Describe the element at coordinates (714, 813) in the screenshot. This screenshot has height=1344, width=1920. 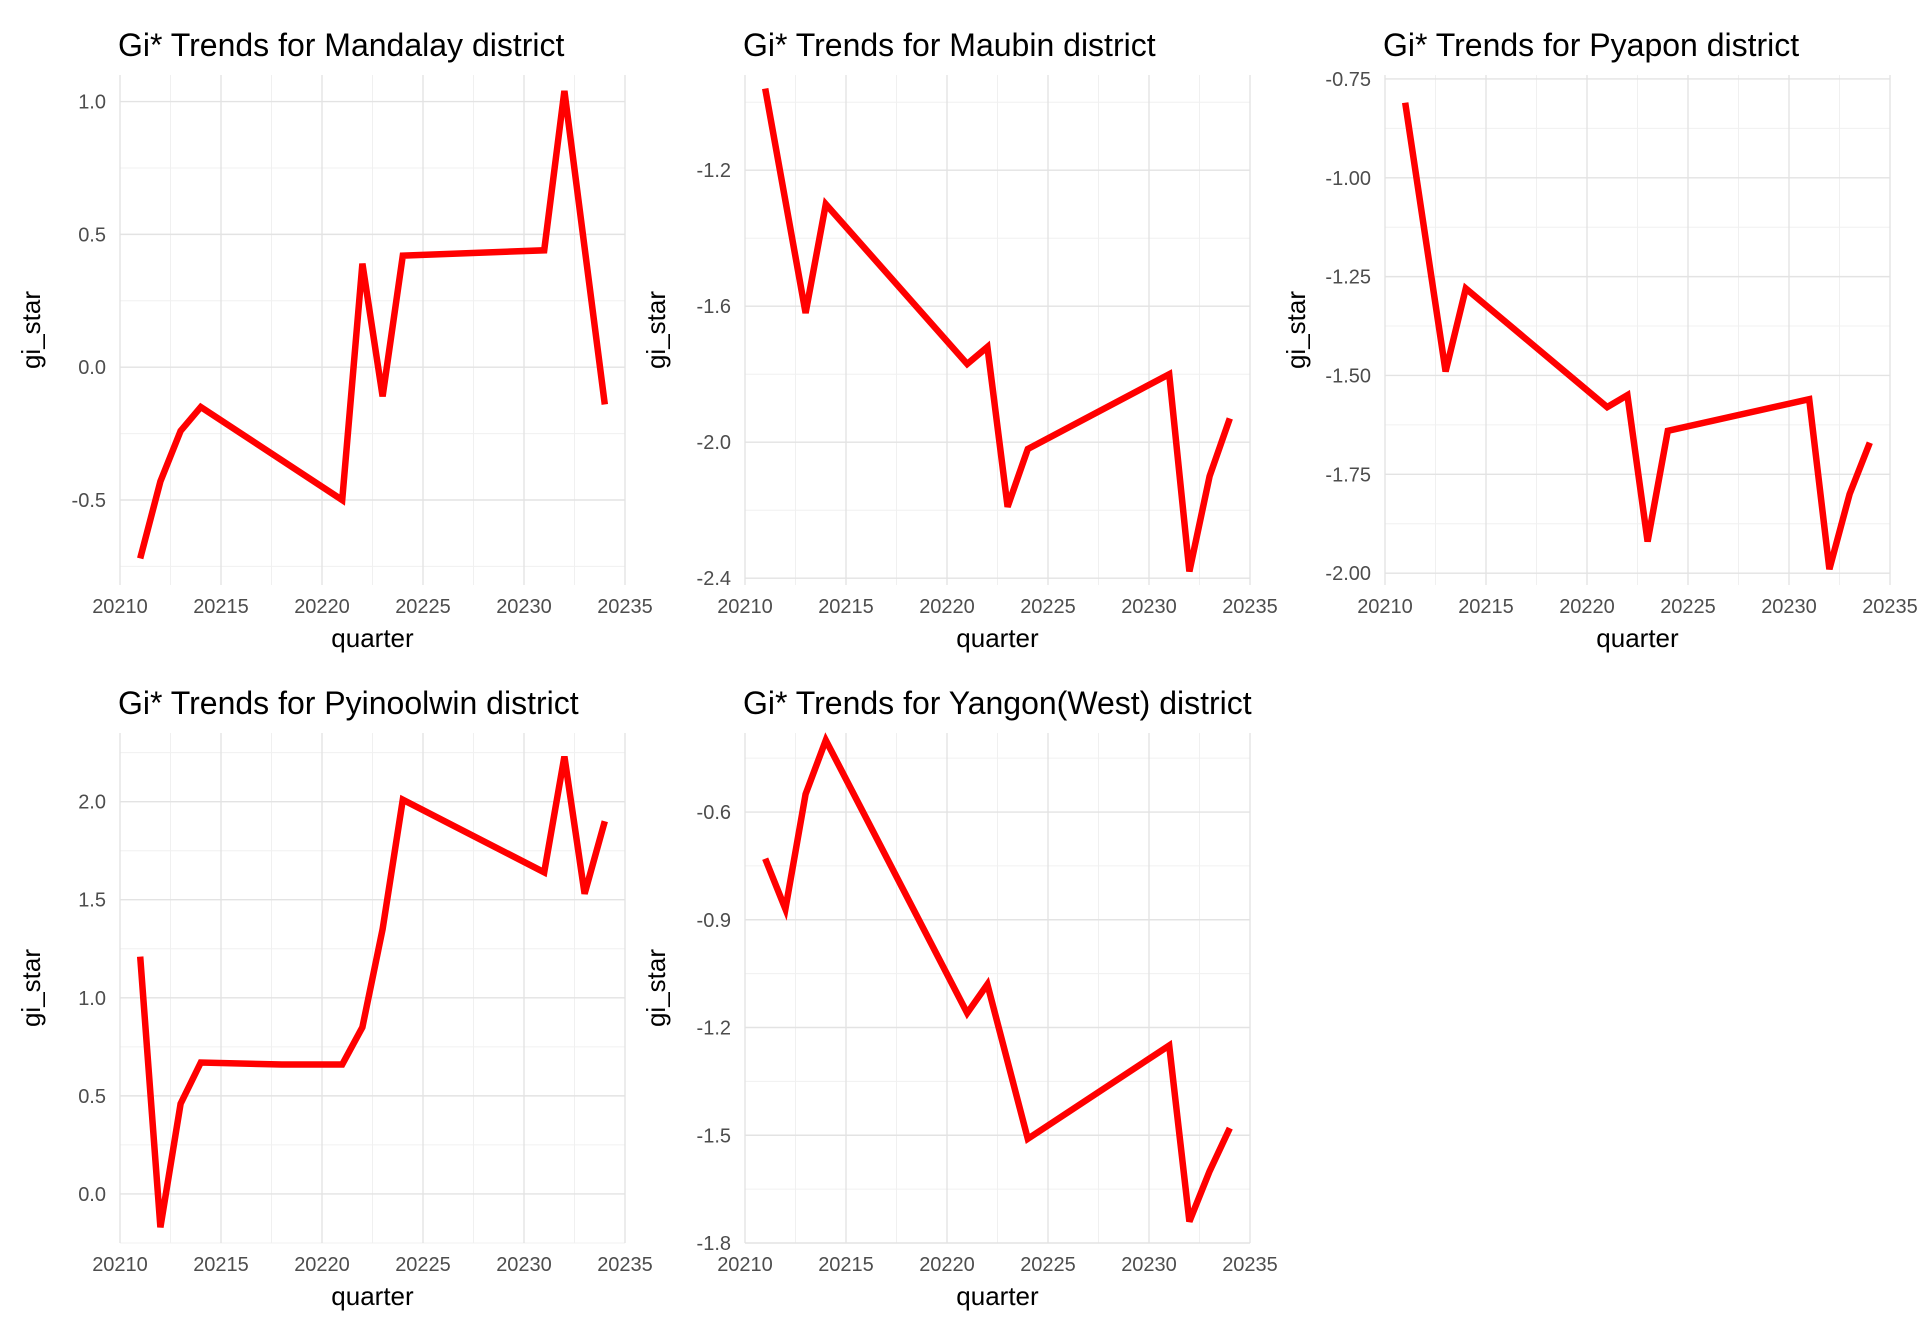
I see `y-tick-label: -0.6` at that location.